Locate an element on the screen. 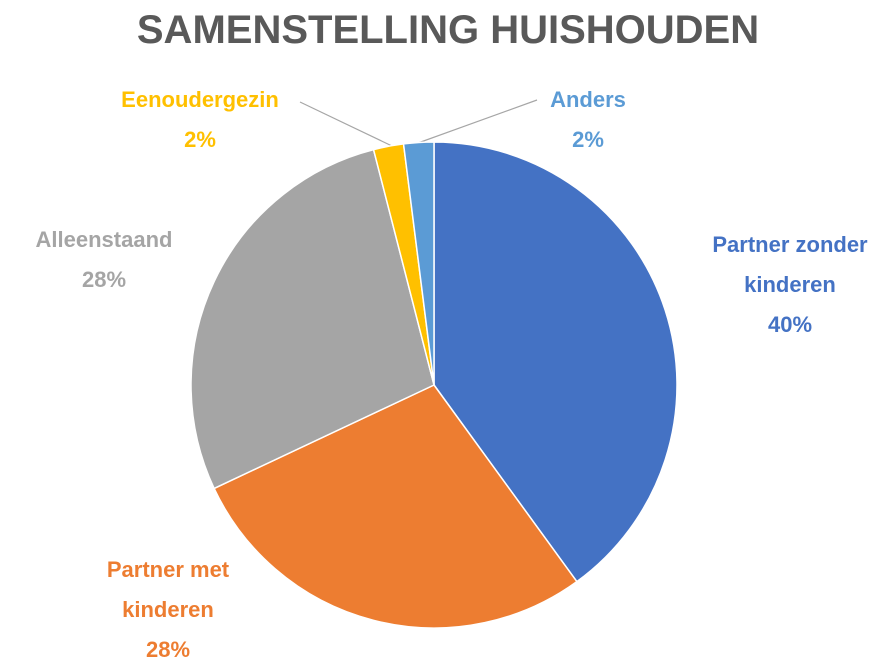 The image size is (896, 662). category-label: Anders is located at coordinates (588, 99).